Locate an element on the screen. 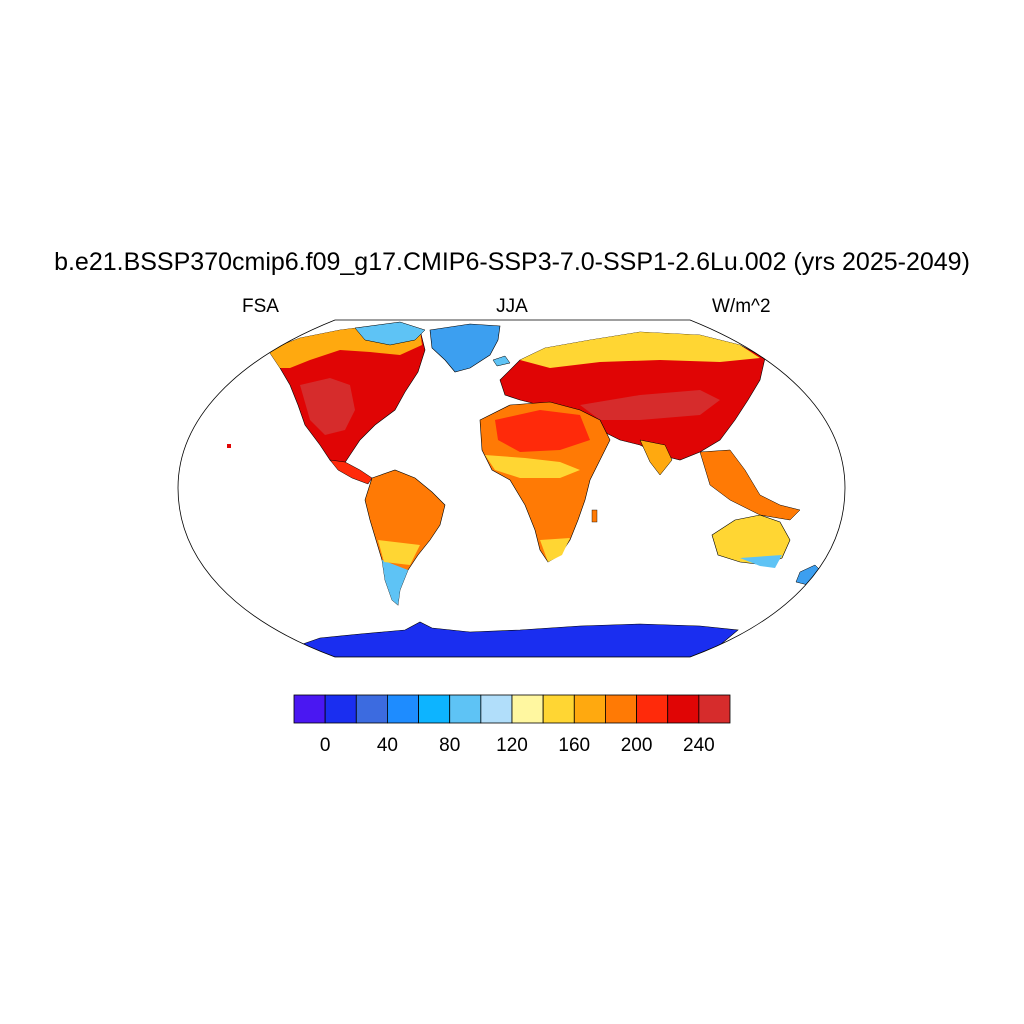 The height and width of the screenshot is (1024, 1024). hawaii is located at coordinates (229, 446).